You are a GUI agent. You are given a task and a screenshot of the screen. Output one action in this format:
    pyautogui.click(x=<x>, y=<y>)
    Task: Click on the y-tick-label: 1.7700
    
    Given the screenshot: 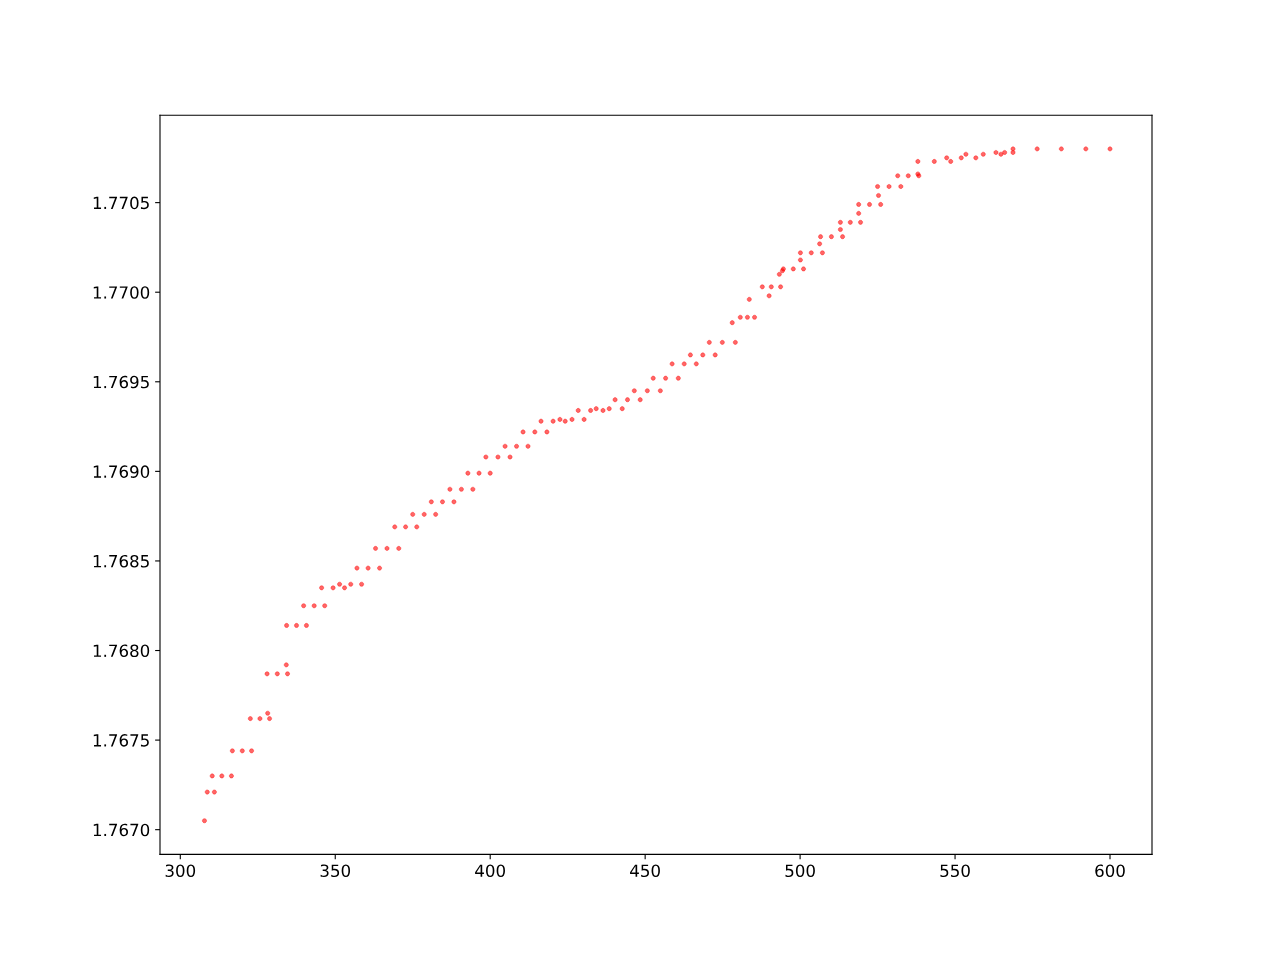 What is the action you would take?
    pyautogui.click(x=121, y=292)
    